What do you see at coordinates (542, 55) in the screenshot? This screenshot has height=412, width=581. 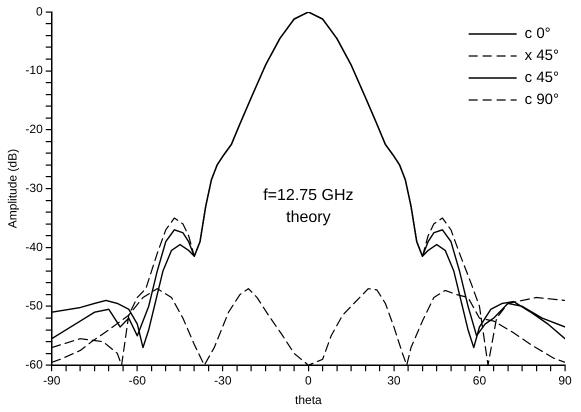 I see `legend-label: x 45°` at bounding box center [542, 55].